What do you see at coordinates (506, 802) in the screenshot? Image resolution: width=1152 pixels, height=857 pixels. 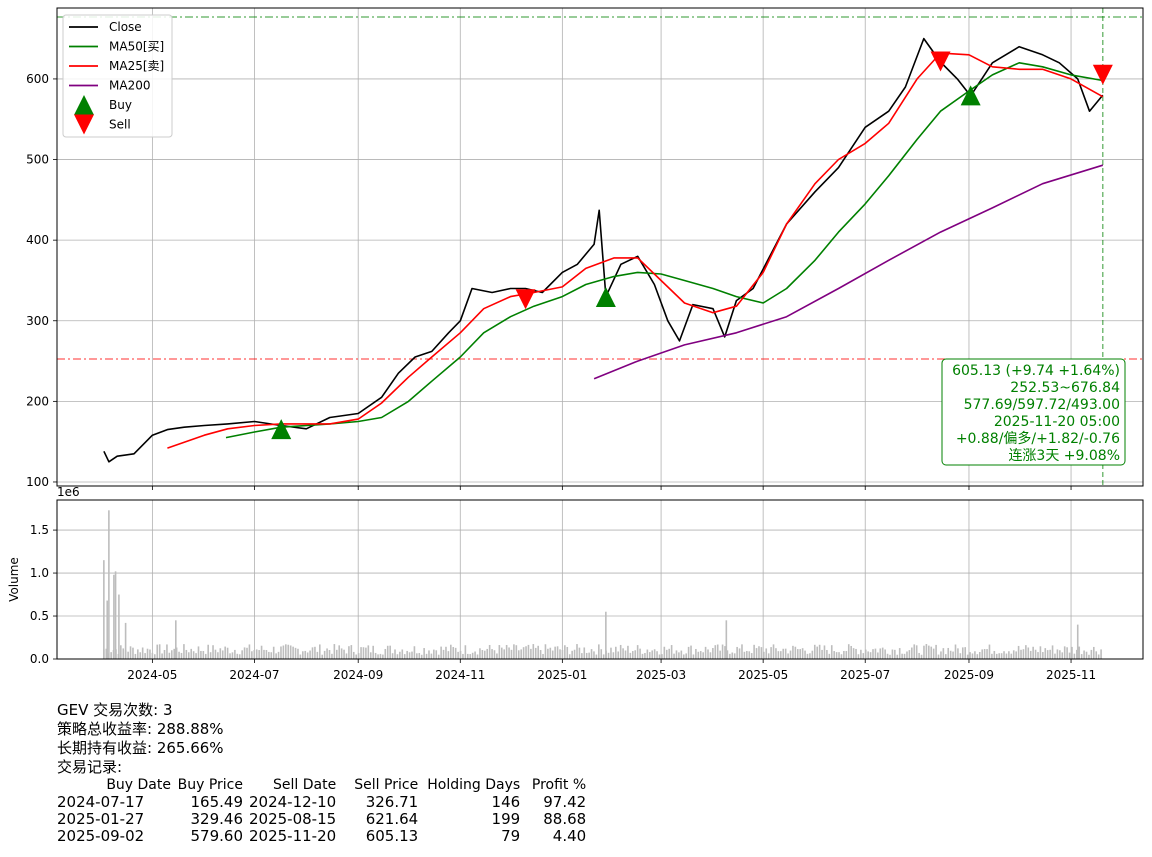 I see `trade-log-cell: 146` at bounding box center [506, 802].